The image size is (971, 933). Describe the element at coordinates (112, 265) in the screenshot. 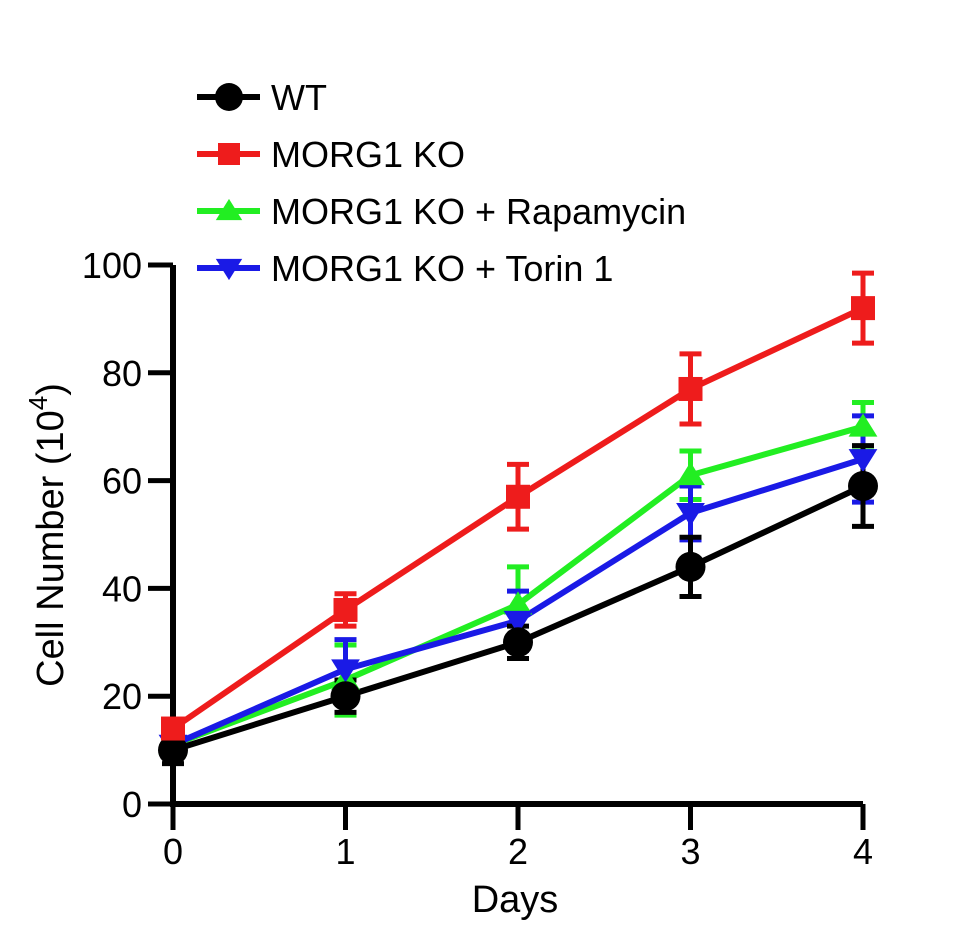

I see `y-tick-label-5: 100` at that location.